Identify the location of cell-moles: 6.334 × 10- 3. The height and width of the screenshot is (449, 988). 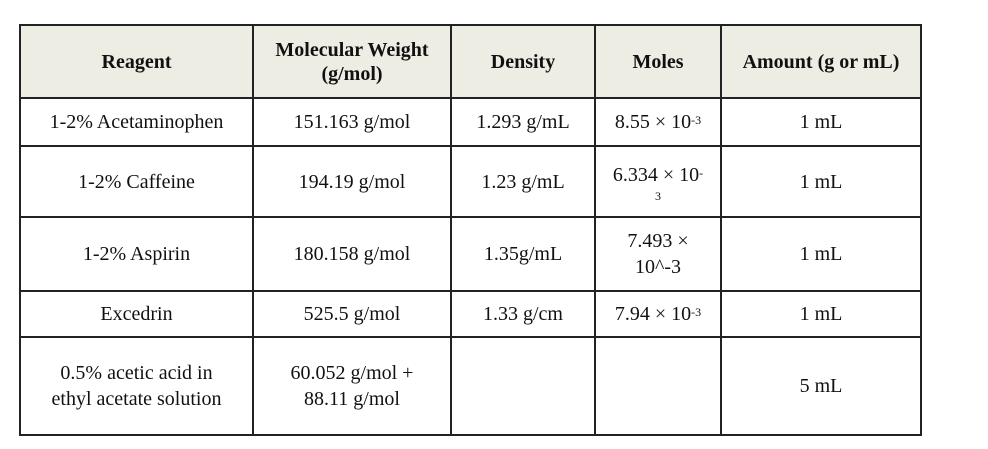
(658, 181).